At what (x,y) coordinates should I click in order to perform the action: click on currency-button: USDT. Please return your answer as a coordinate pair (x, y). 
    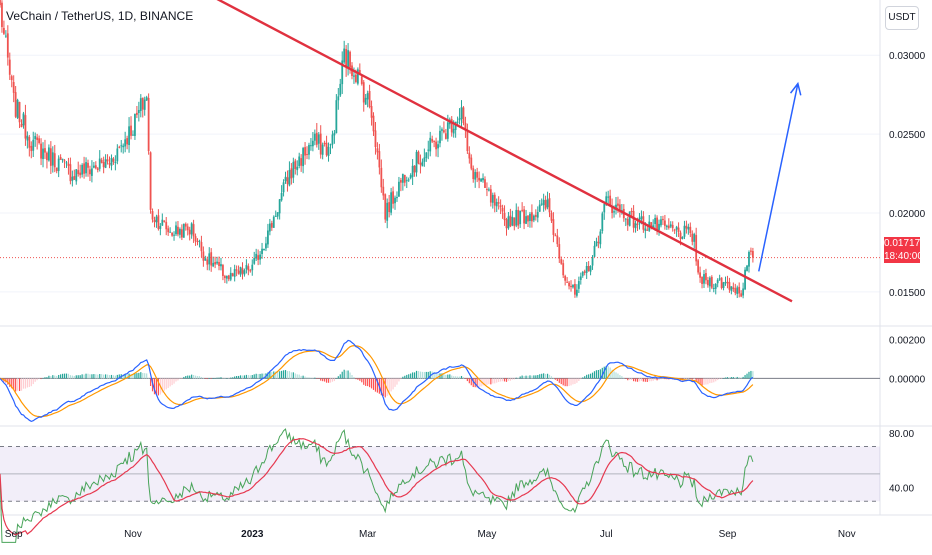
    Looking at the image, I should click on (902, 18).